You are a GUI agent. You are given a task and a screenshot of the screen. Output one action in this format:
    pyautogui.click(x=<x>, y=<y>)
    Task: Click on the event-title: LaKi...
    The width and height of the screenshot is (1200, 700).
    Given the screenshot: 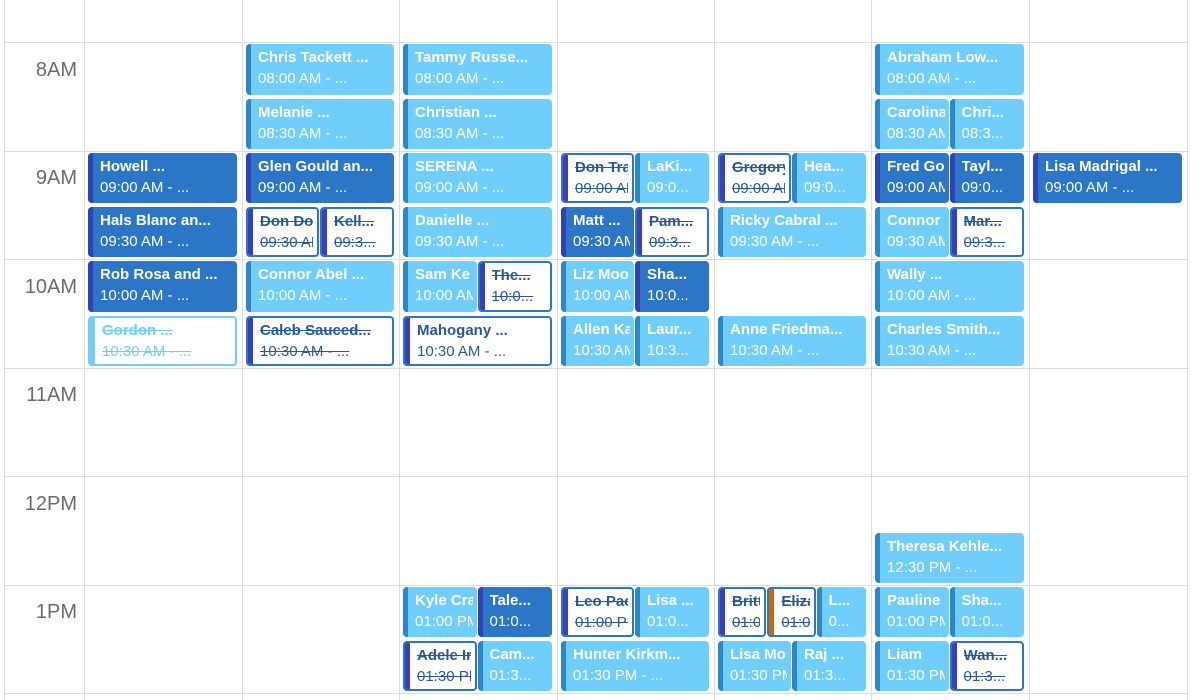 What is the action you would take?
    pyautogui.click(x=670, y=166)
    